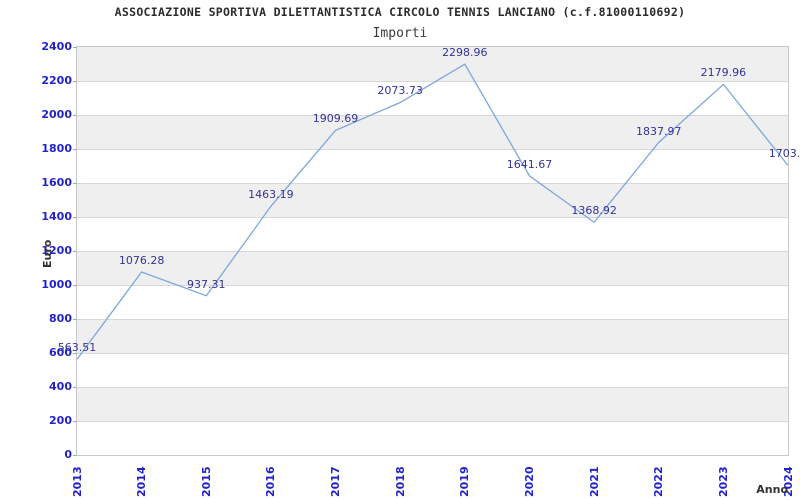 The height and width of the screenshot is (500, 800). What do you see at coordinates (400, 481) in the screenshot?
I see `x-tick-label: 2018` at bounding box center [400, 481].